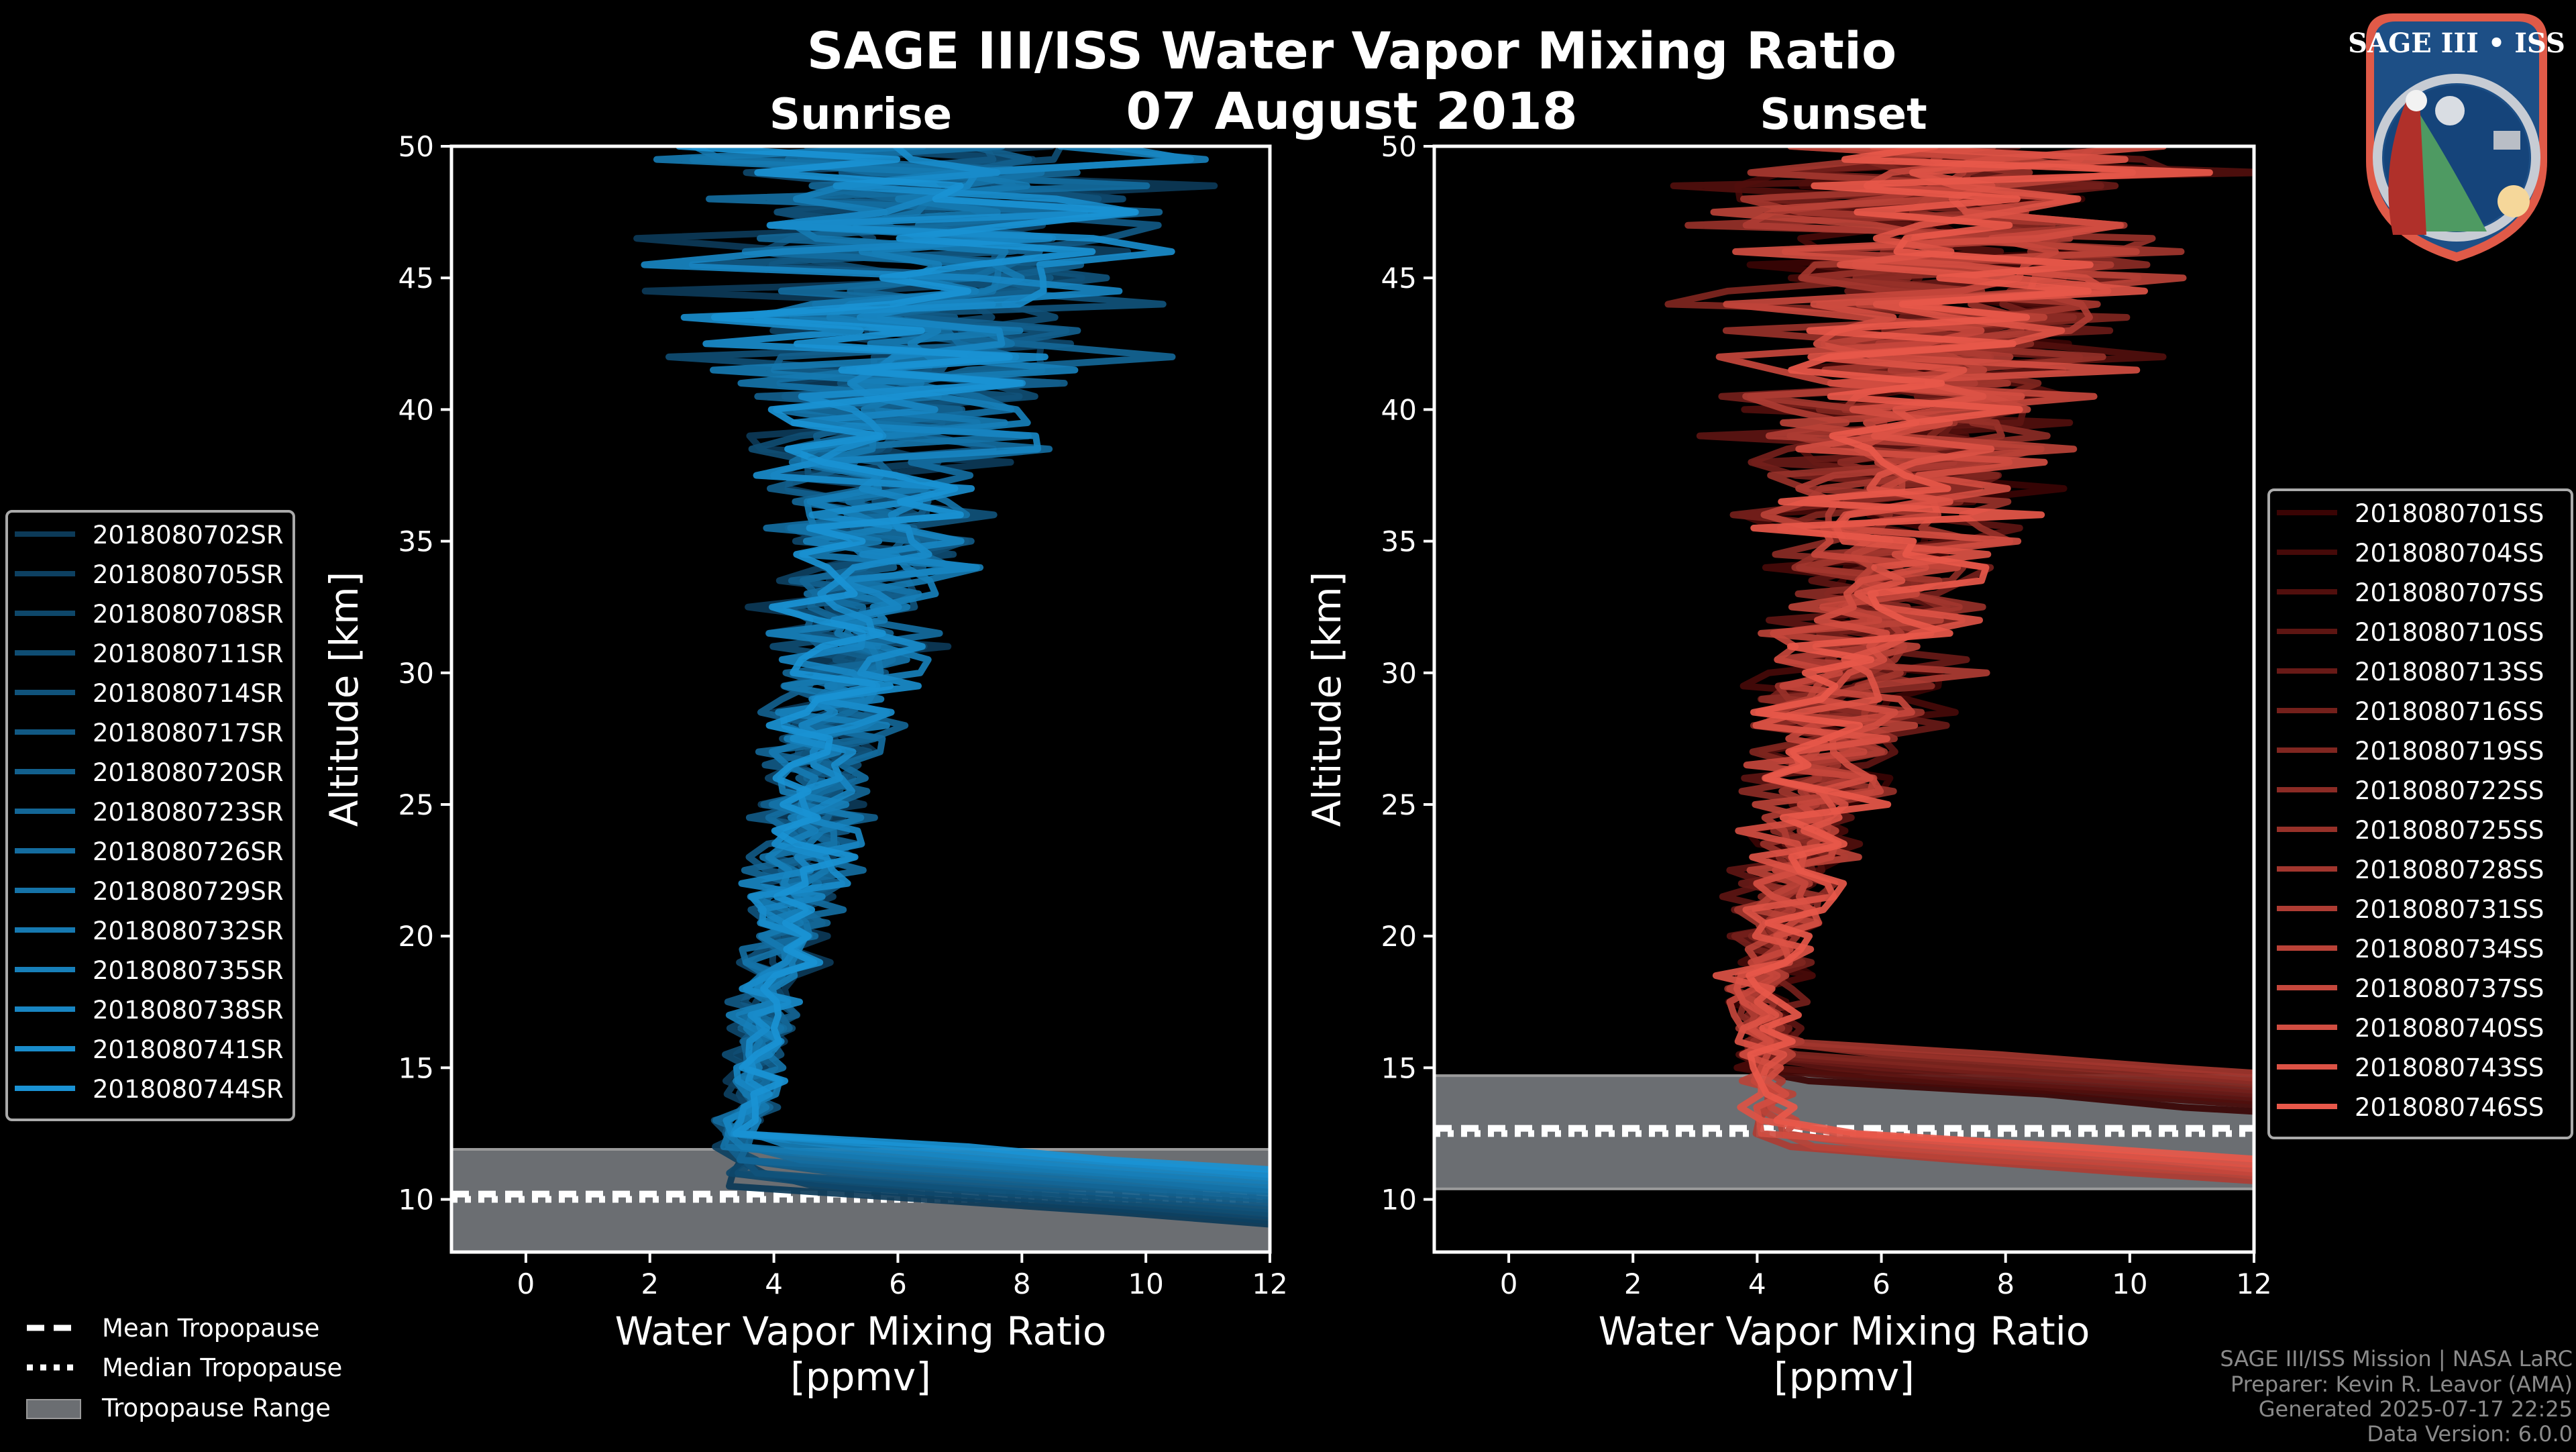 The height and width of the screenshot is (1452, 2576). What do you see at coordinates (188, 536) in the screenshot?
I see `legend-label-2018080702SR: 2018080702SR` at bounding box center [188, 536].